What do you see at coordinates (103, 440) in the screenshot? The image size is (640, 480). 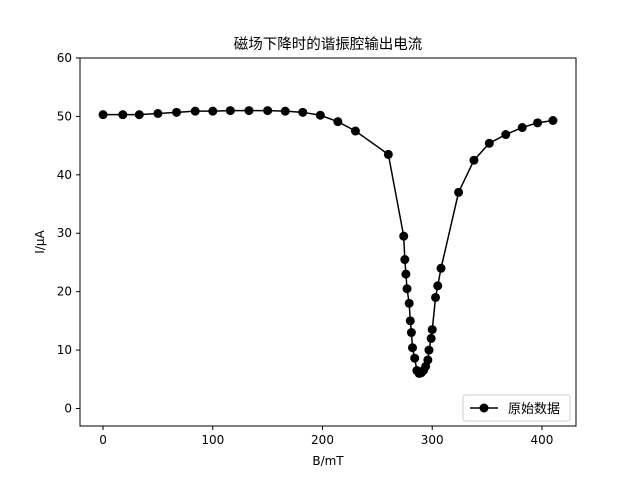 I see `x-tick-label: 0` at bounding box center [103, 440].